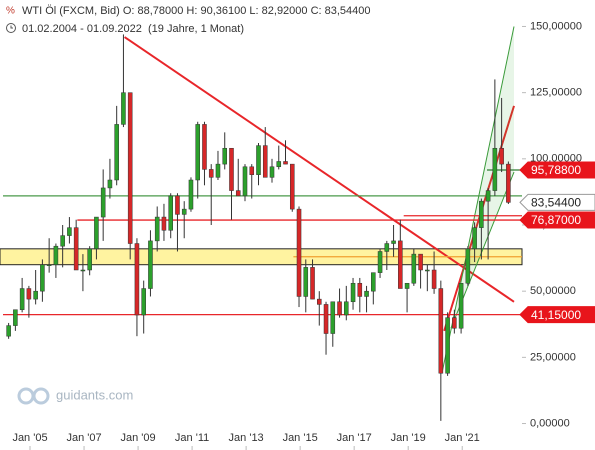 The width and height of the screenshot is (595, 450). What do you see at coordinates (408, 438) in the screenshot?
I see `x-tick-label: Jan '19` at bounding box center [408, 438].